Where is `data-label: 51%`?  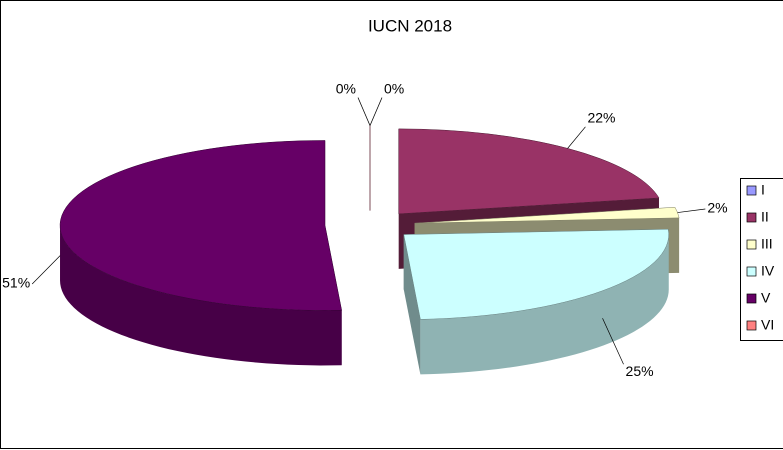 data-label: 51% is located at coordinates (16, 283).